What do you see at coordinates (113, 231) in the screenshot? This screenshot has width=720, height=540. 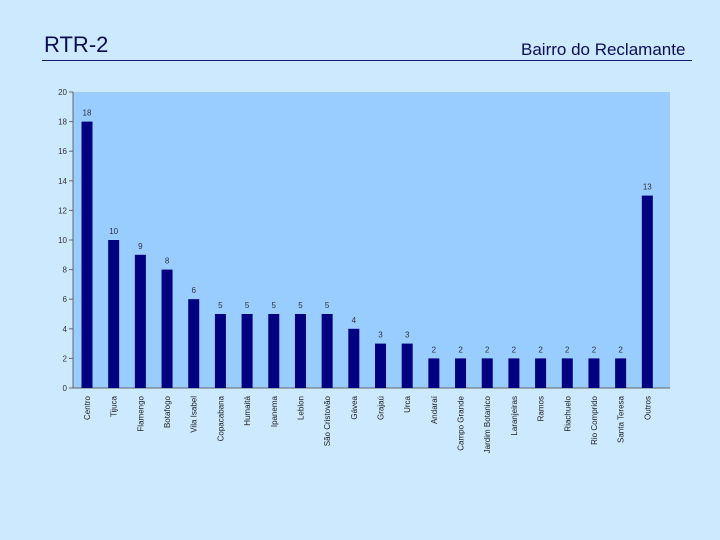 I see `data-label: 10` at bounding box center [113, 231].